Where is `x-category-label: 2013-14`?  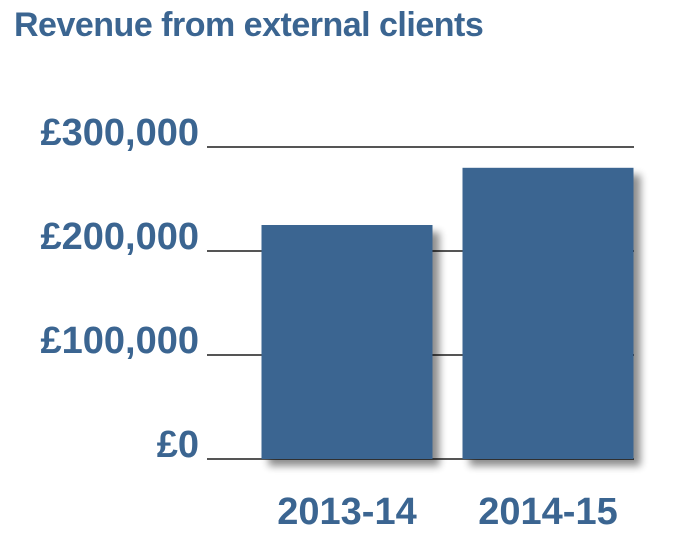 x-category-label: 2013-14 is located at coordinates (346, 512).